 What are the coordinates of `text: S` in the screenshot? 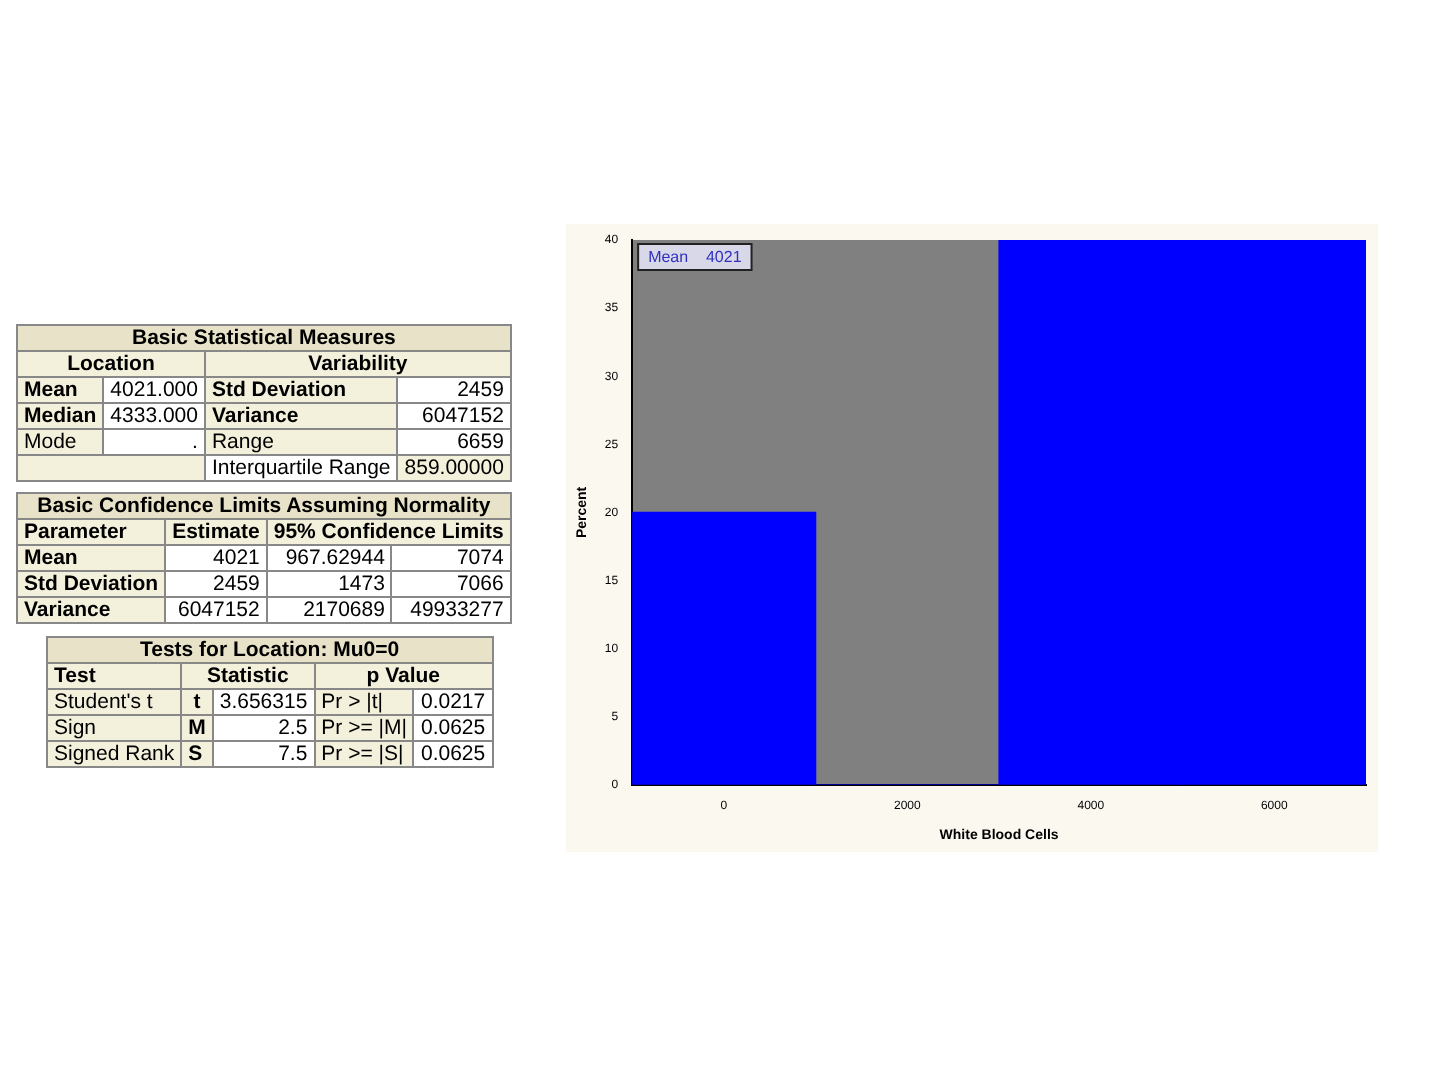 It's located at (197, 754).